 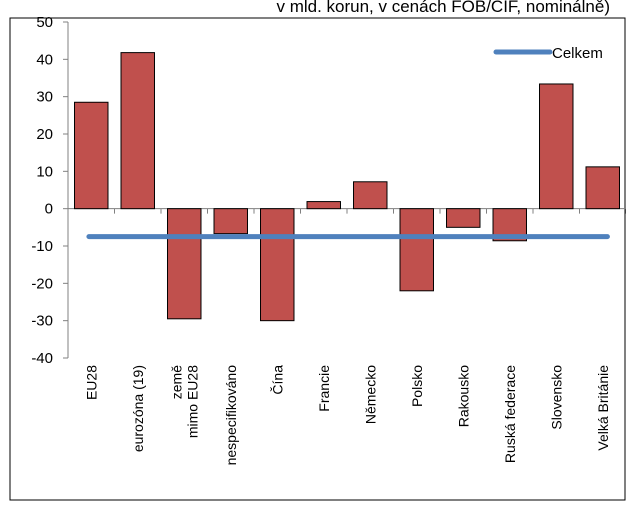 I want to click on bar-francie, so click(x=323, y=205).